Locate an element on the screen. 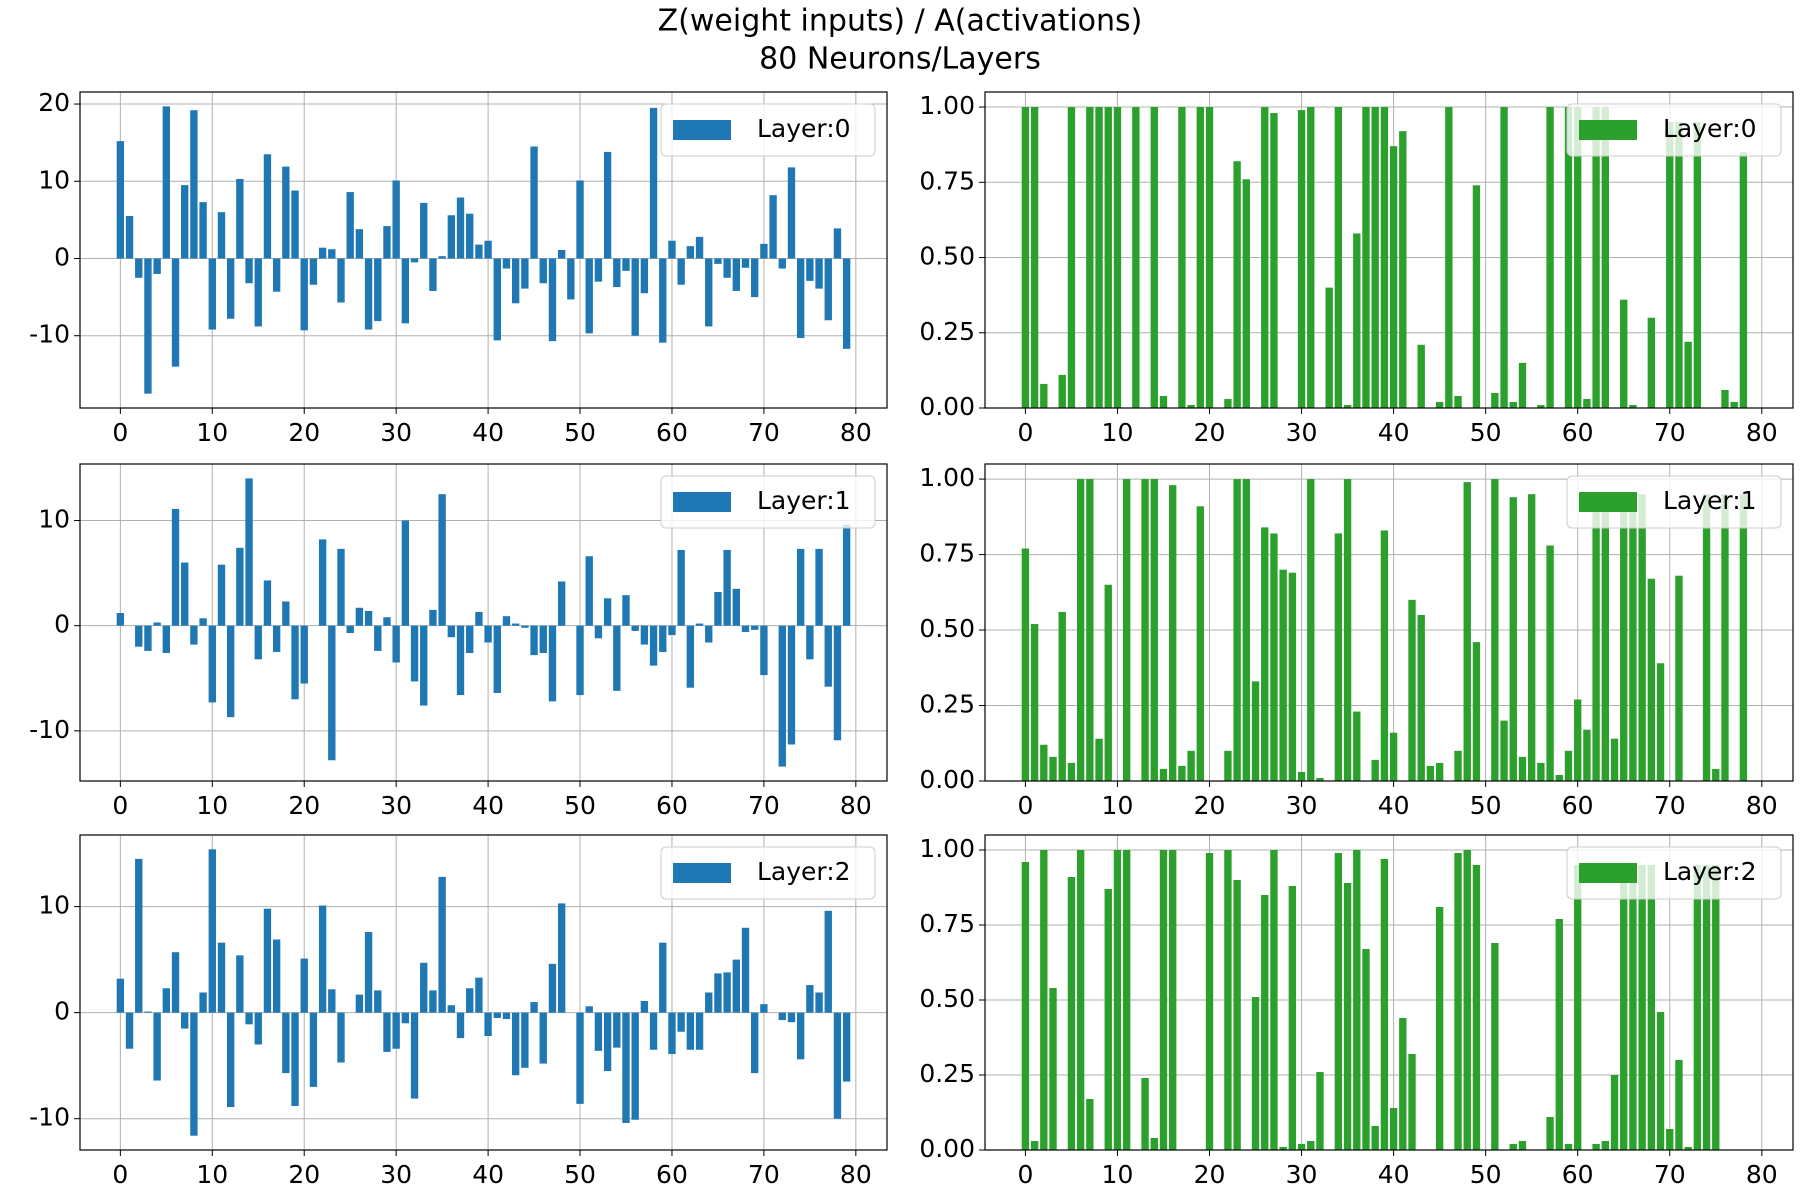  legend-swatch is located at coordinates (1608, 873).